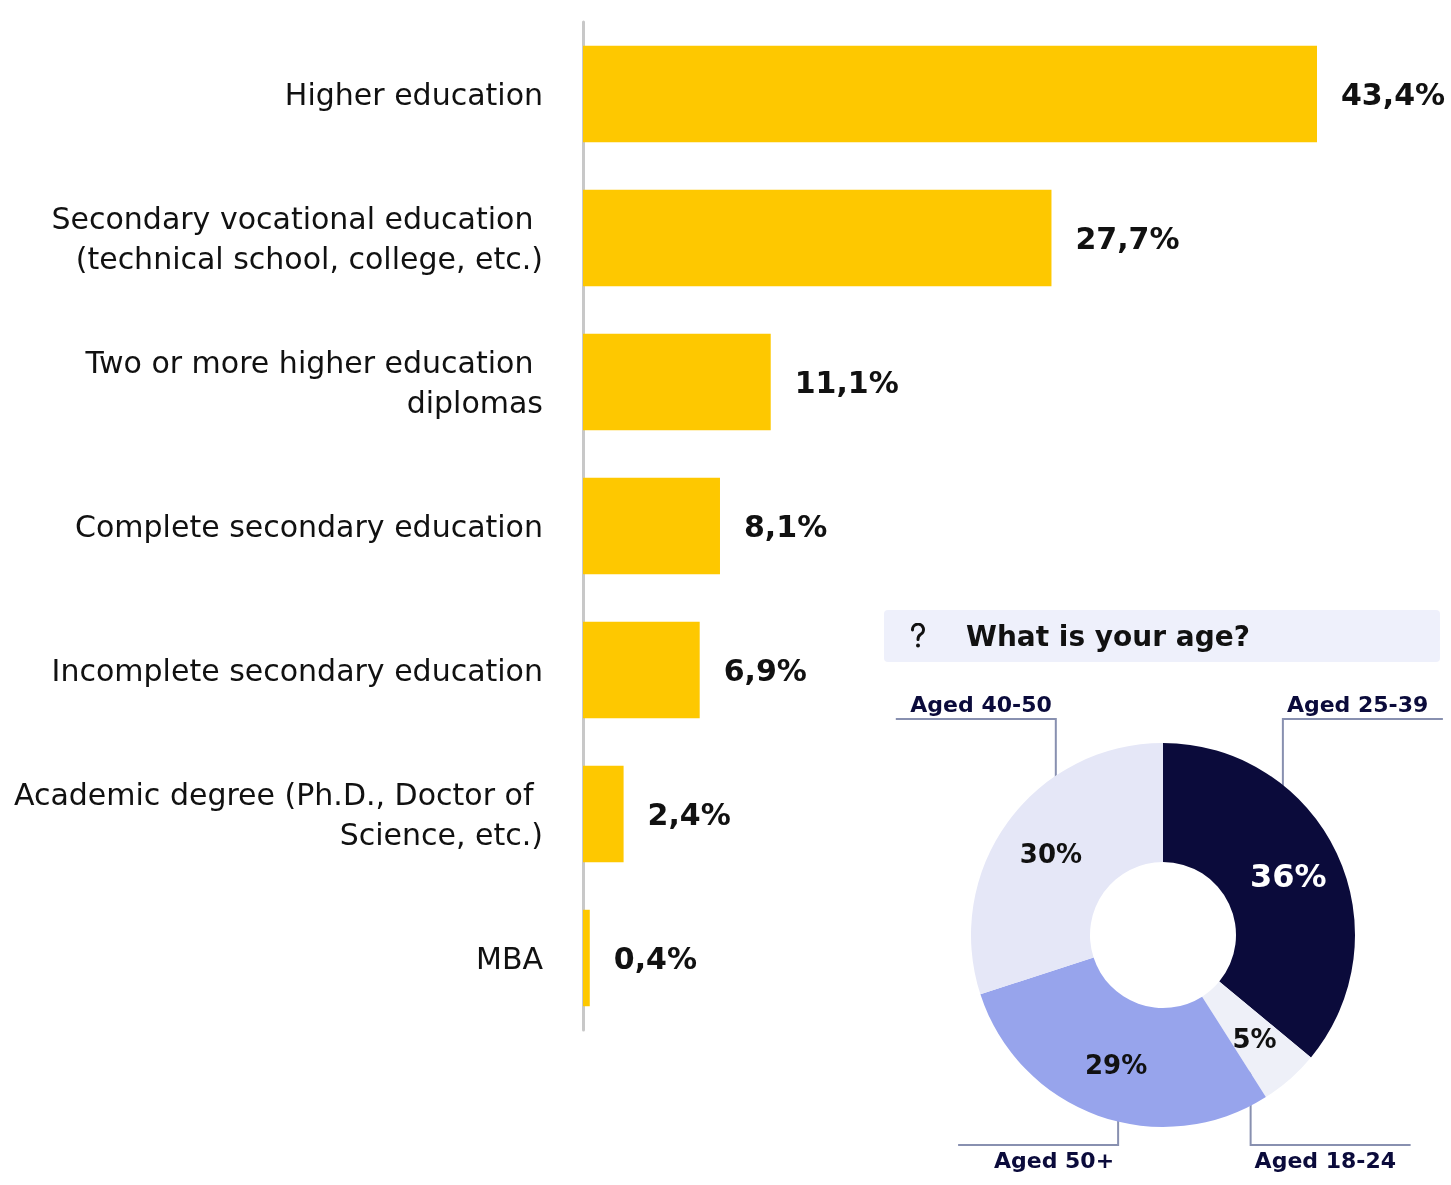 The width and height of the screenshot is (1451, 1185). I want to click on data-label: 8,1%, so click(785, 526).